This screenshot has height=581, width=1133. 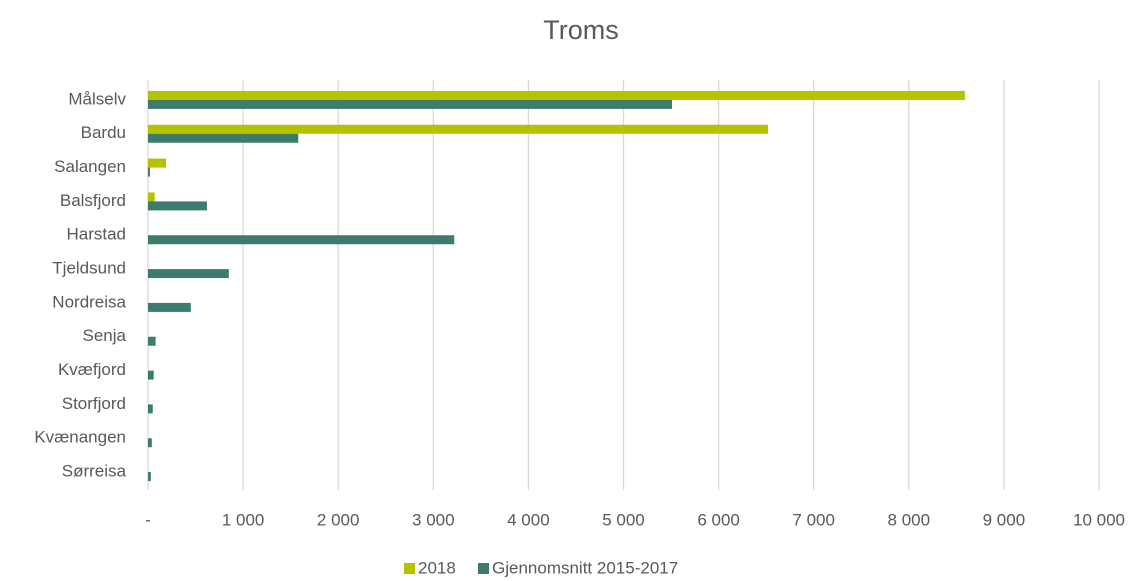 What do you see at coordinates (623, 519) in the screenshot?
I see `x-tick-label: 5 000` at bounding box center [623, 519].